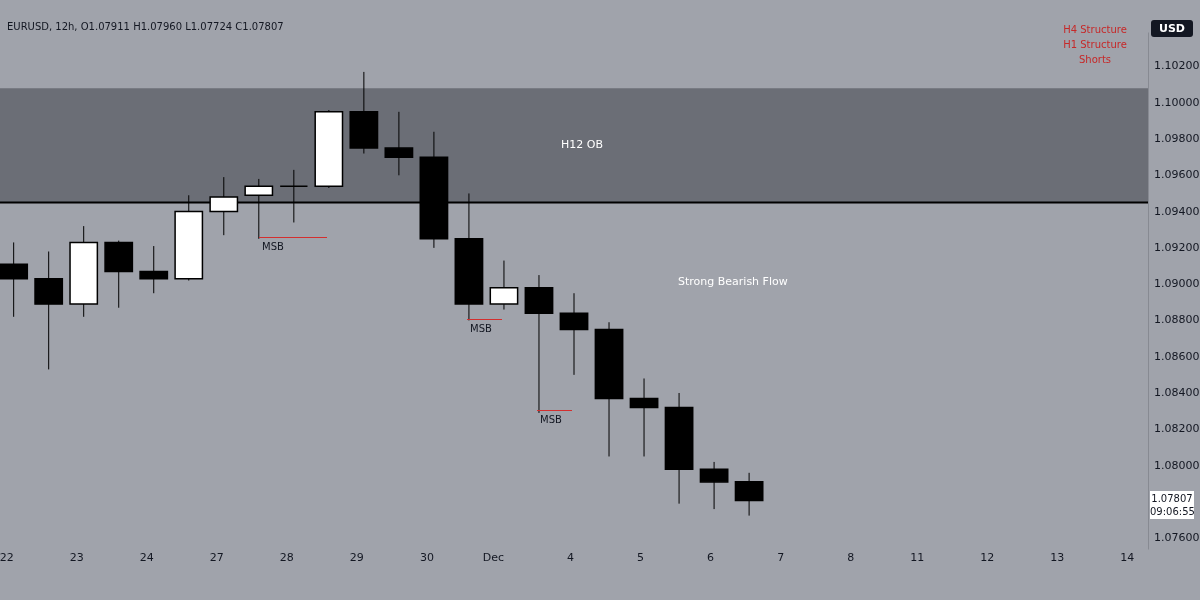  Describe the element at coordinates (987, 557) in the screenshot. I see `x-tick-label: 12` at that location.